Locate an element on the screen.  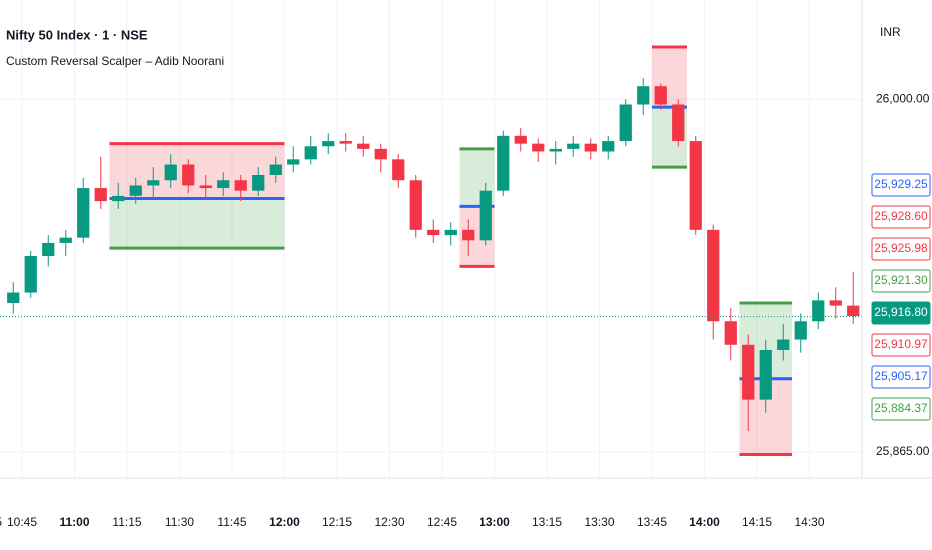
price-label: 25,910.97 is located at coordinates (901, 344).